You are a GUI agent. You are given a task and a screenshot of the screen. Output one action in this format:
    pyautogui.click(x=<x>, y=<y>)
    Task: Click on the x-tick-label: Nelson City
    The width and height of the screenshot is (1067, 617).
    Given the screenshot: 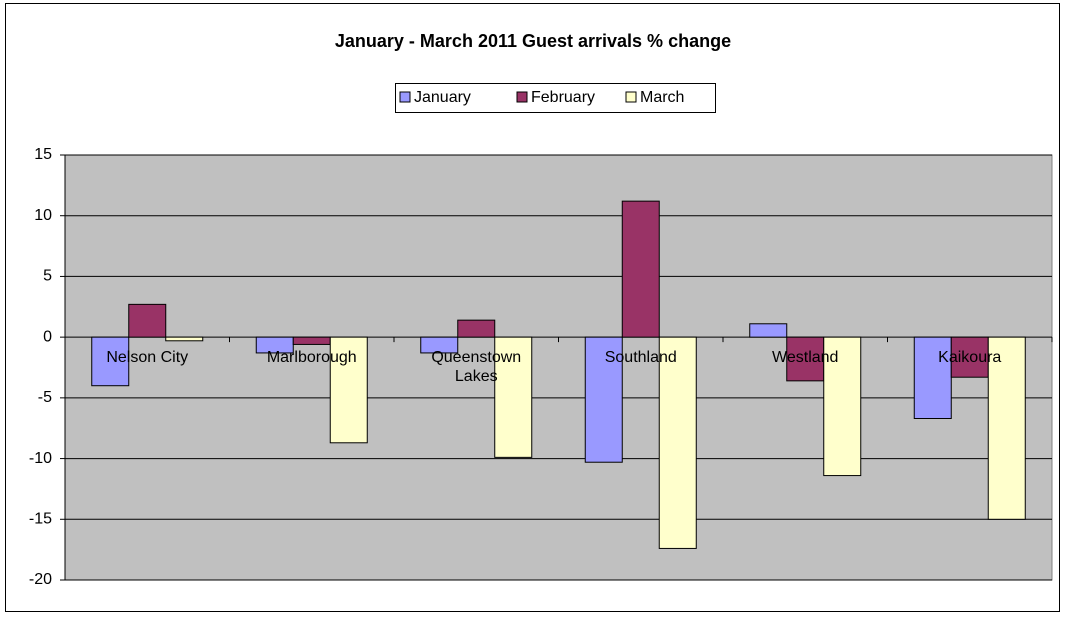 What is the action you would take?
    pyautogui.click(x=147, y=358)
    